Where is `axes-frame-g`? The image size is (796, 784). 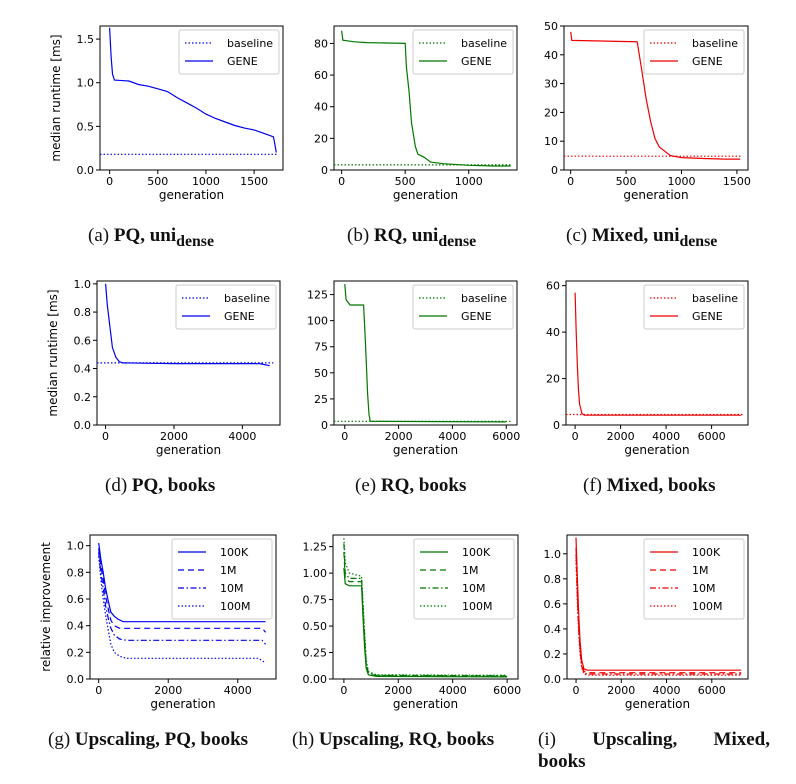
axes-frame-g is located at coordinates (183, 607).